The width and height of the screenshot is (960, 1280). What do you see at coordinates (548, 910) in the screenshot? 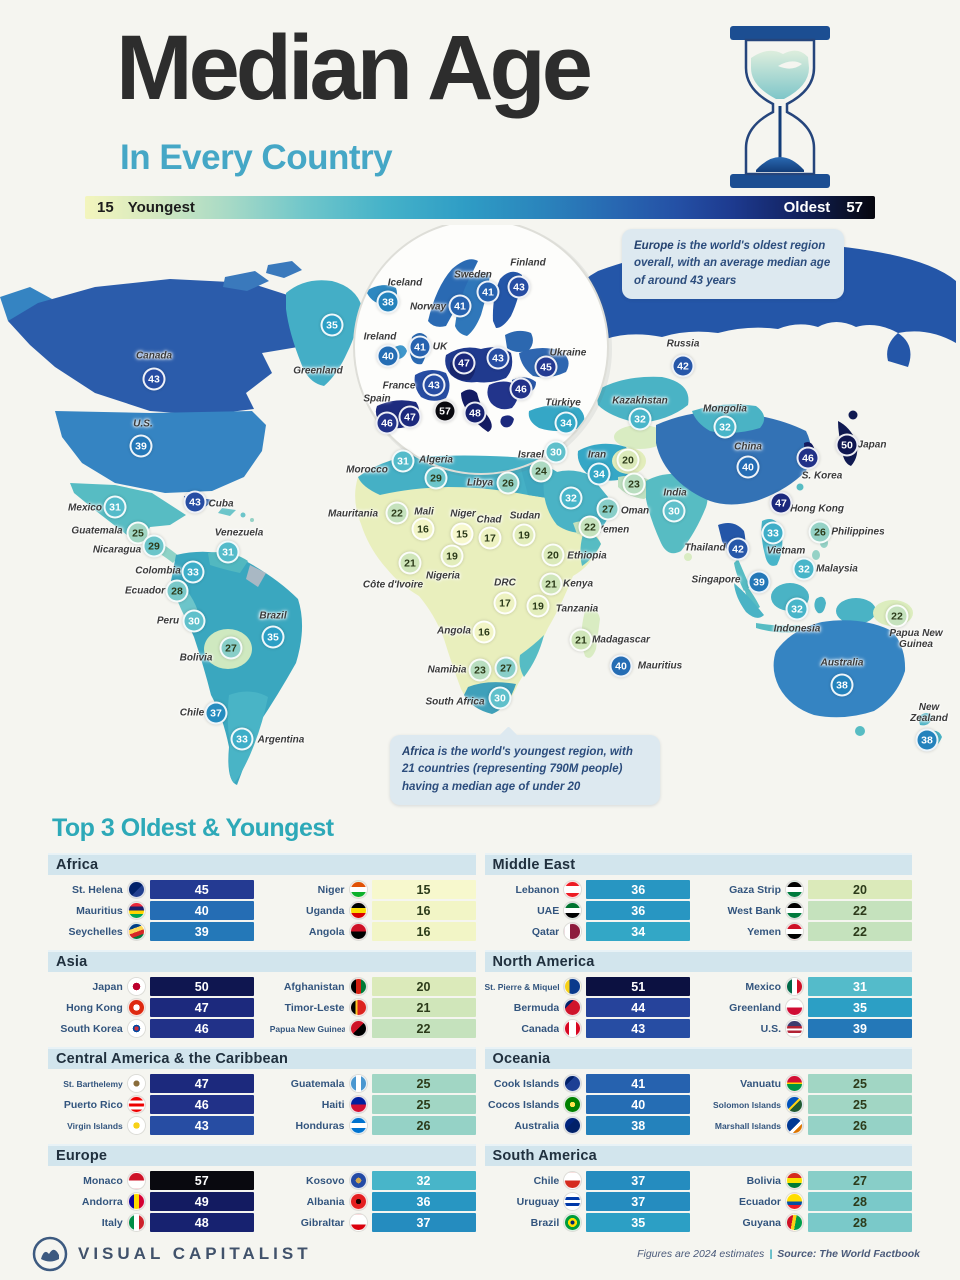
I see `country-name: UAE` at bounding box center [548, 910].